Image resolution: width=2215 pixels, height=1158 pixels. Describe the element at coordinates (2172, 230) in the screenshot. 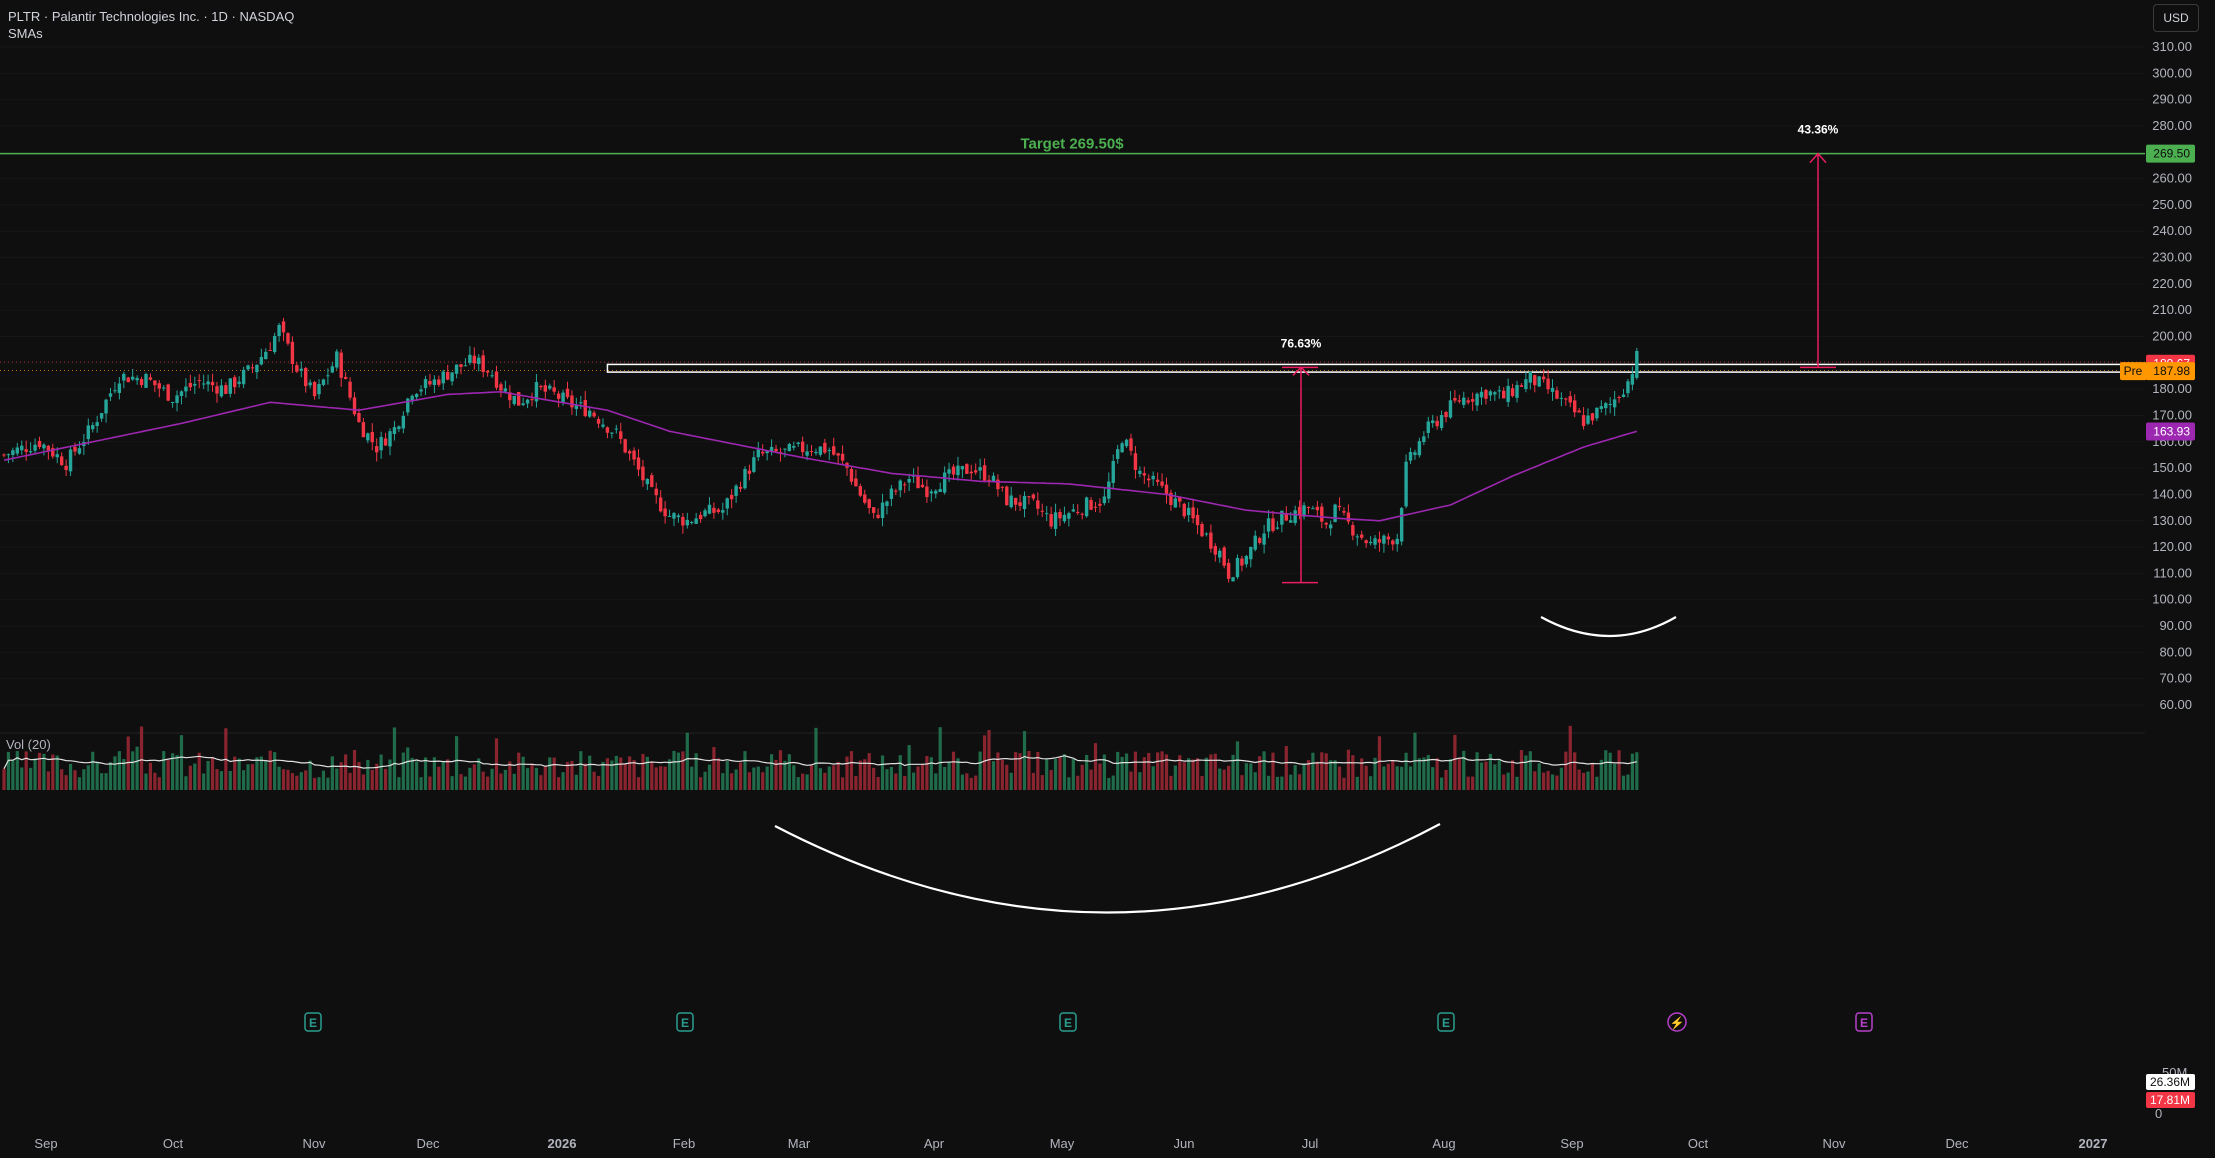

I see `price-tick-label: 240.00` at that location.